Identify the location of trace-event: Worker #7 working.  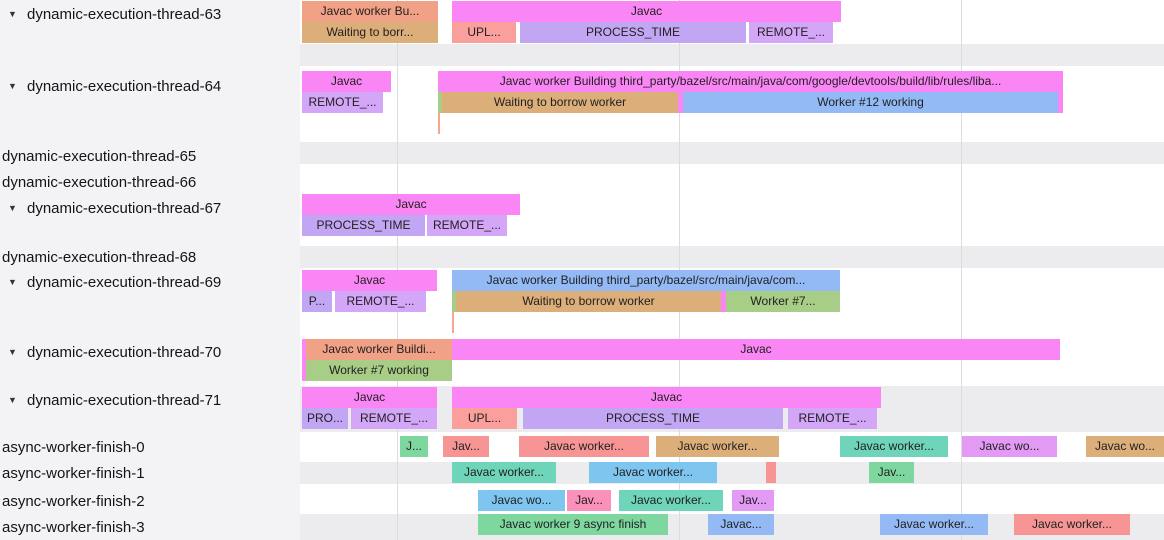
(379, 370).